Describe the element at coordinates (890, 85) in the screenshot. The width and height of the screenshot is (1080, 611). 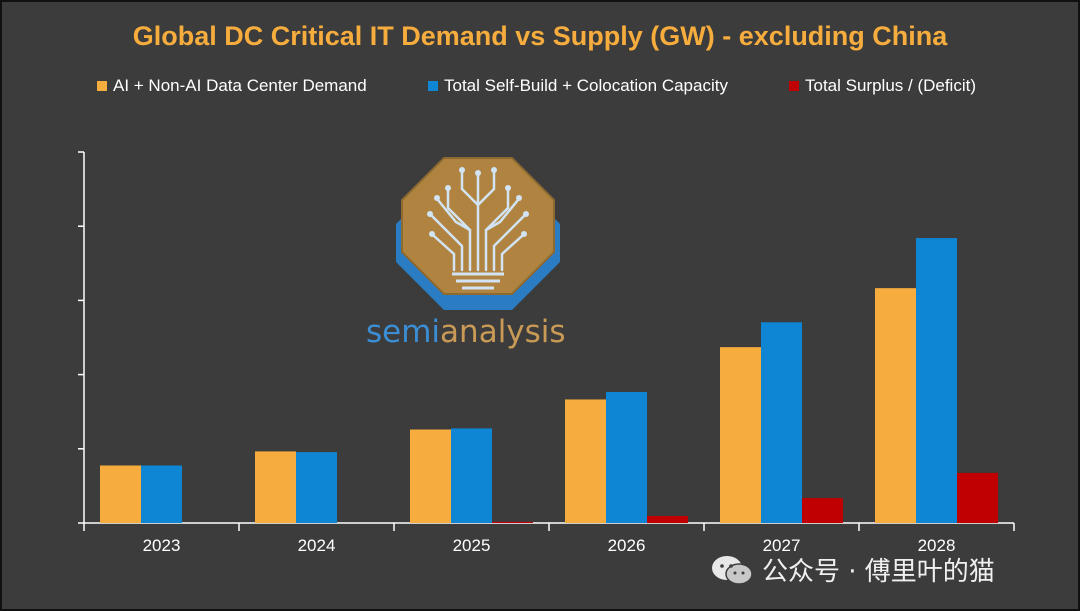
I see `legend-label-surplus: Total Surplus / (Deficit)` at that location.